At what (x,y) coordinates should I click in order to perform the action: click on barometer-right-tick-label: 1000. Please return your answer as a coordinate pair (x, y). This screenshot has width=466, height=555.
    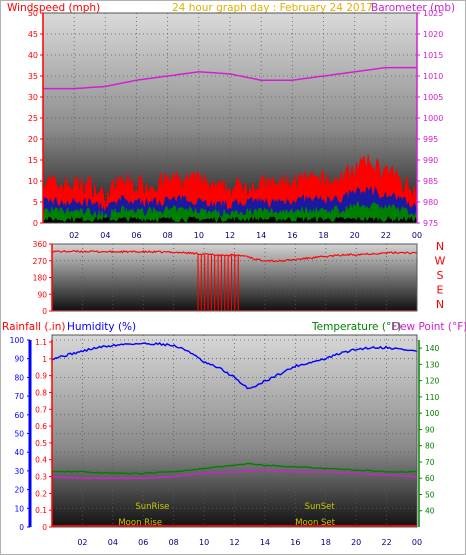
    Looking at the image, I should click on (433, 118).